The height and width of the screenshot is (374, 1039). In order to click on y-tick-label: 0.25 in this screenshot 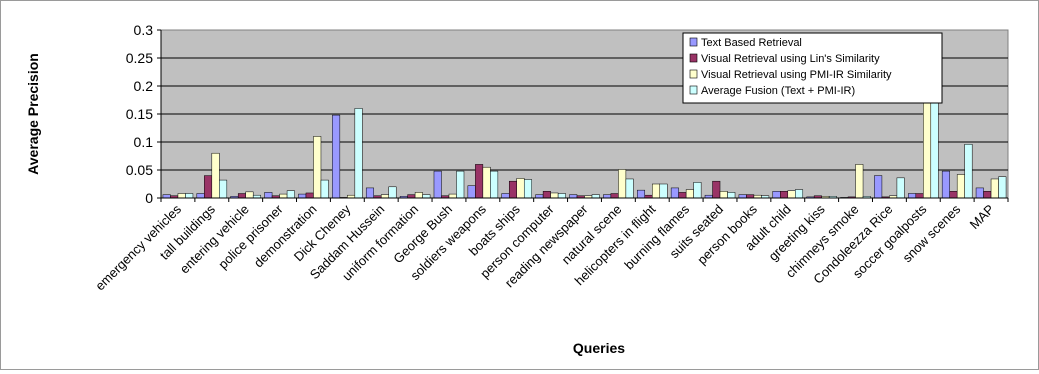, I will do `click(139, 58)`.